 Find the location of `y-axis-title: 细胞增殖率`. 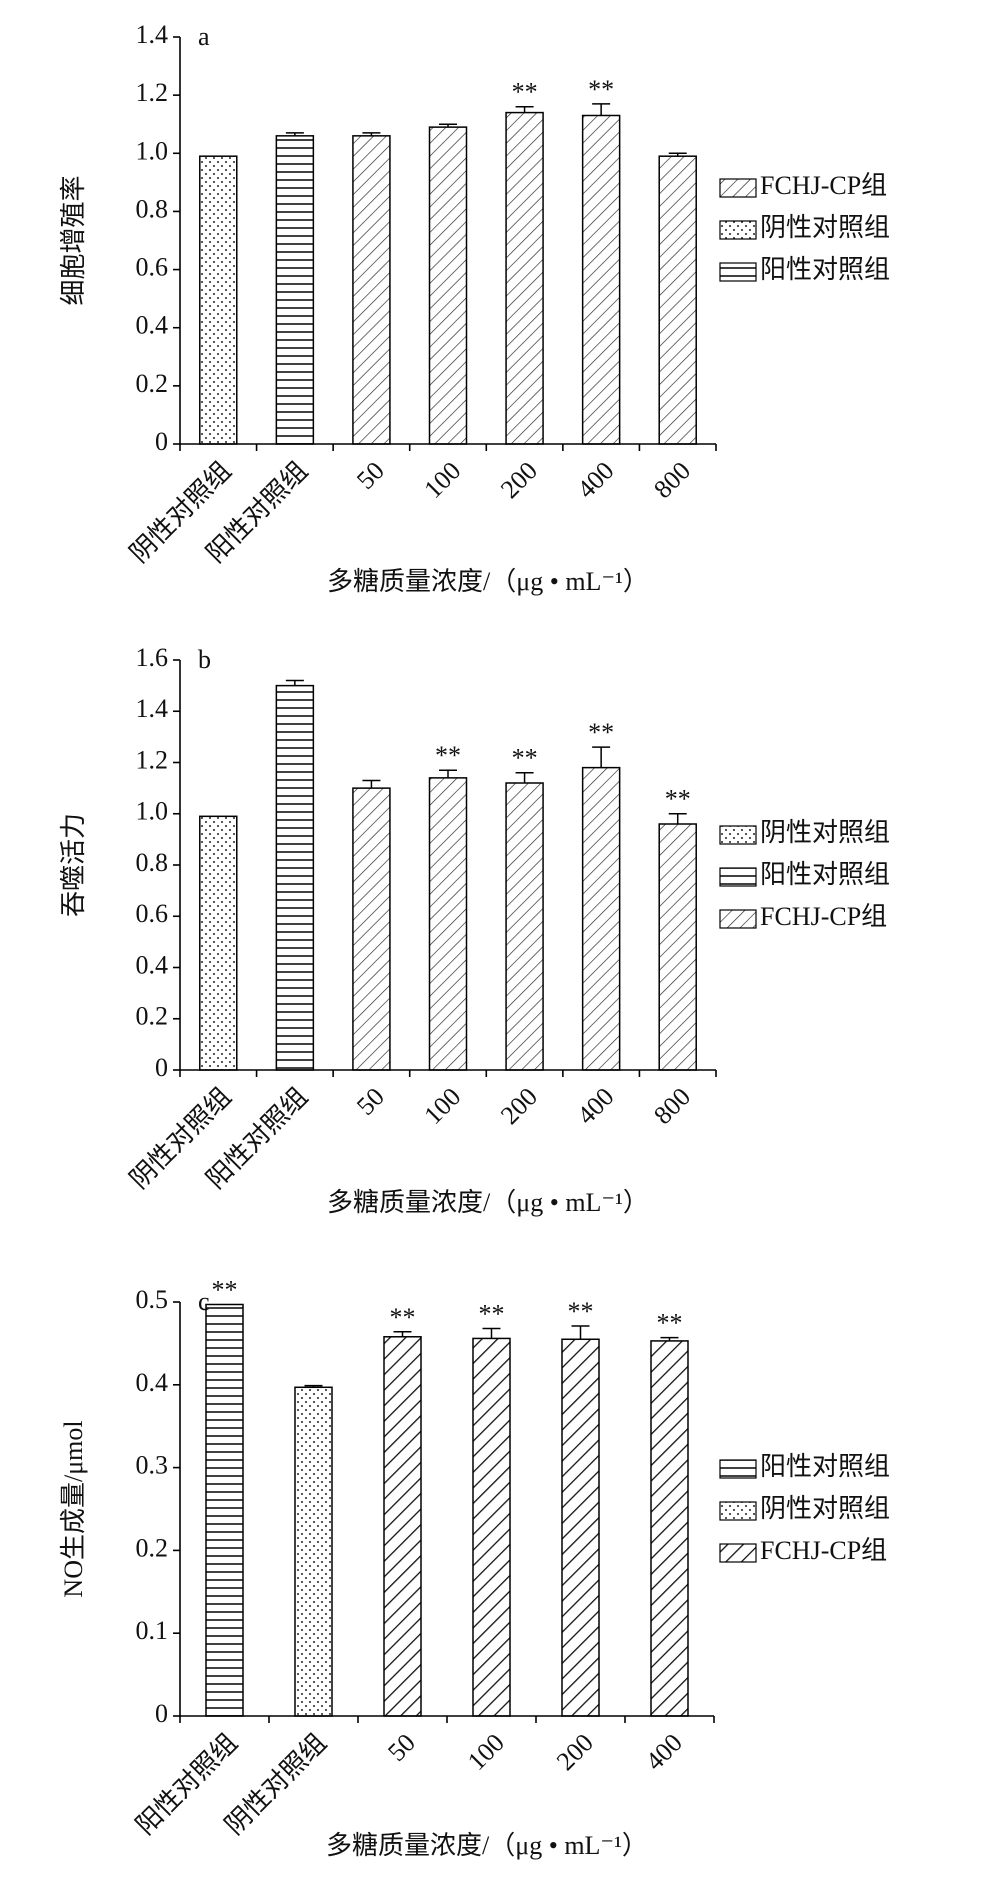

y-axis-title: 细胞增殖率 is located at coordinates (73, 240).